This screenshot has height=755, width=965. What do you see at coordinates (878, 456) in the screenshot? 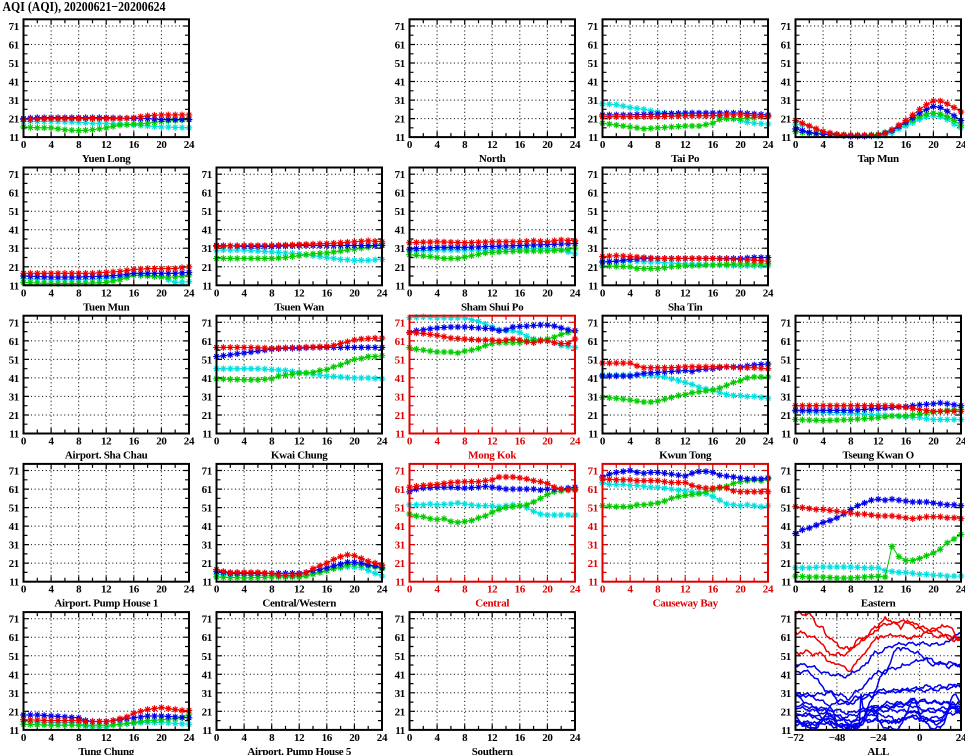
I see `svg-text: Tseung Kwan O` at bounding box center [878, 456].